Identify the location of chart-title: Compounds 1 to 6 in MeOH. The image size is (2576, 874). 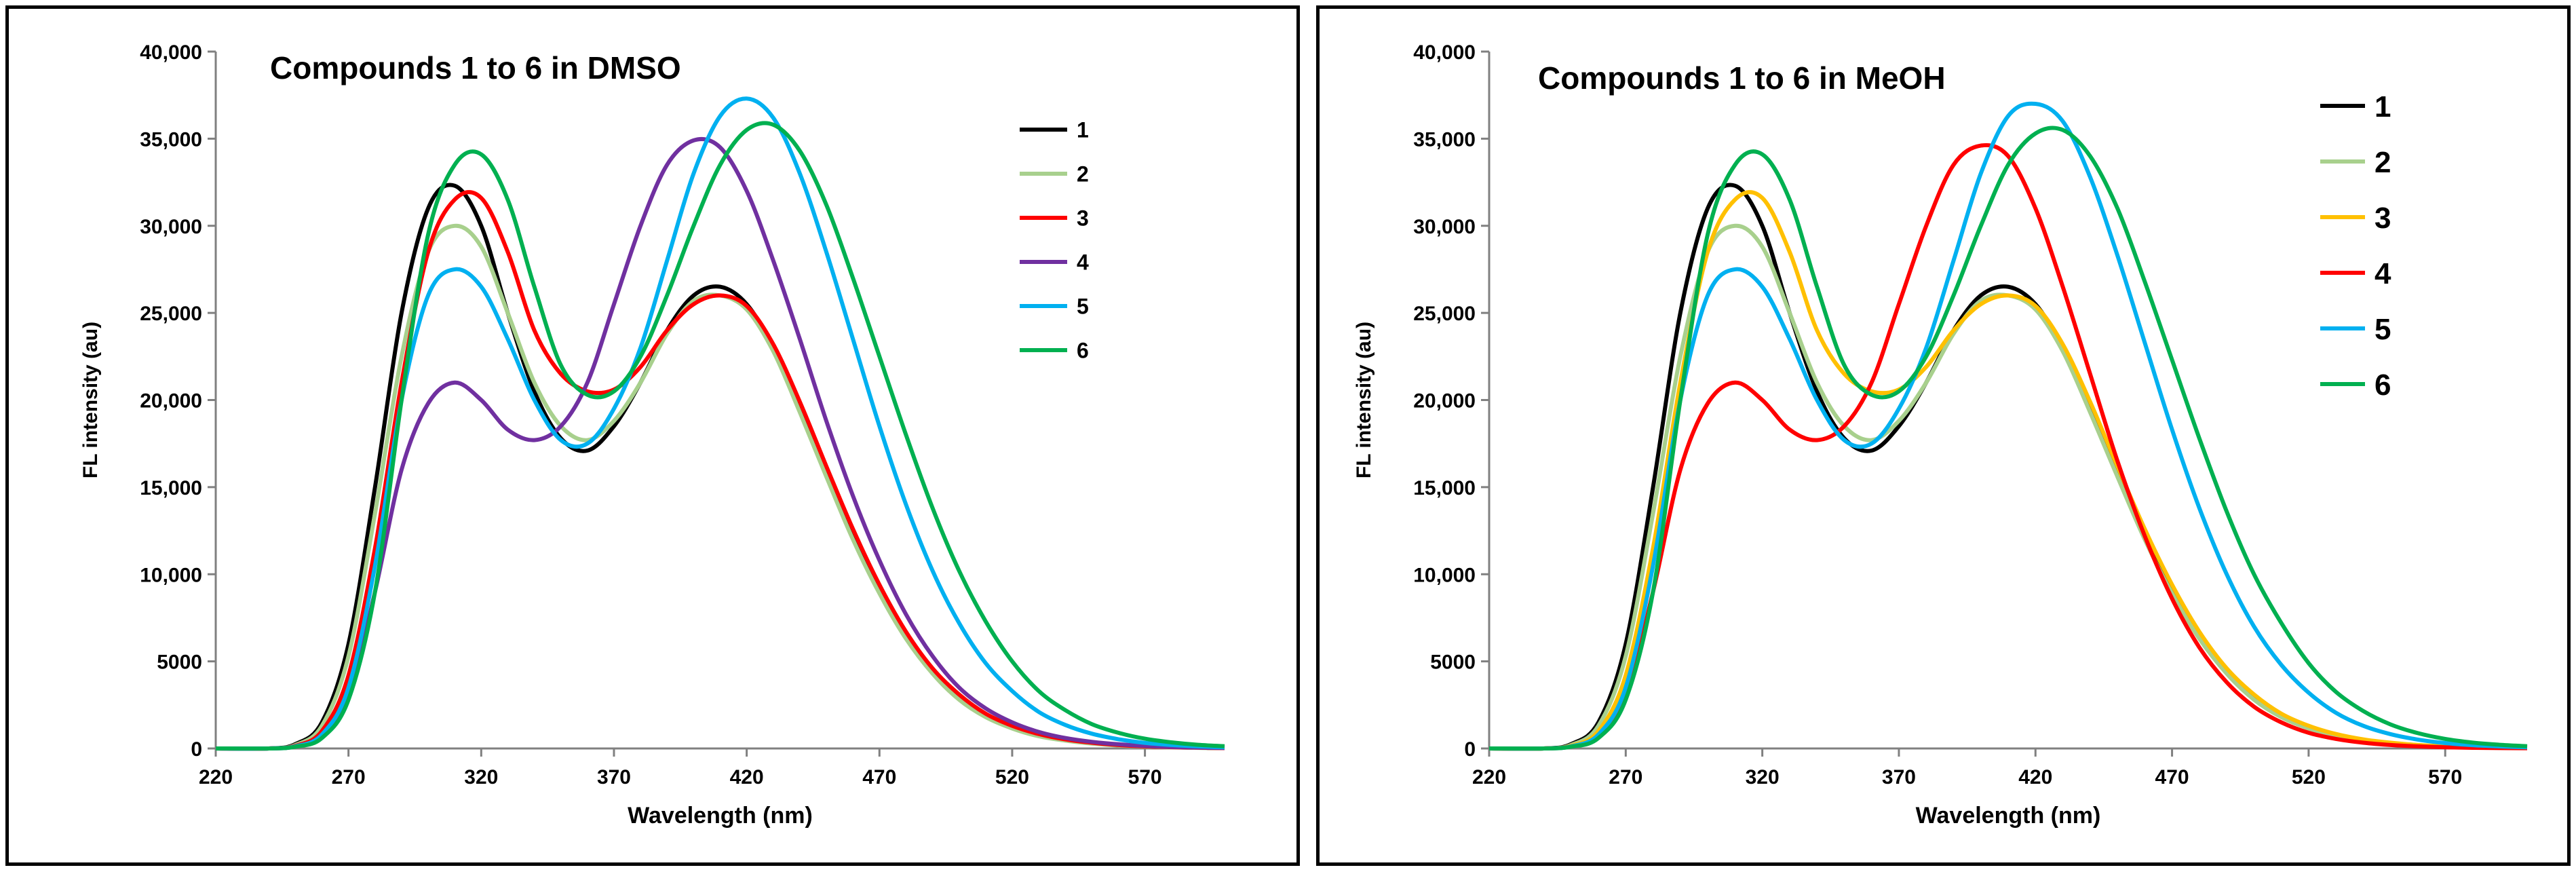
(1742, 78).